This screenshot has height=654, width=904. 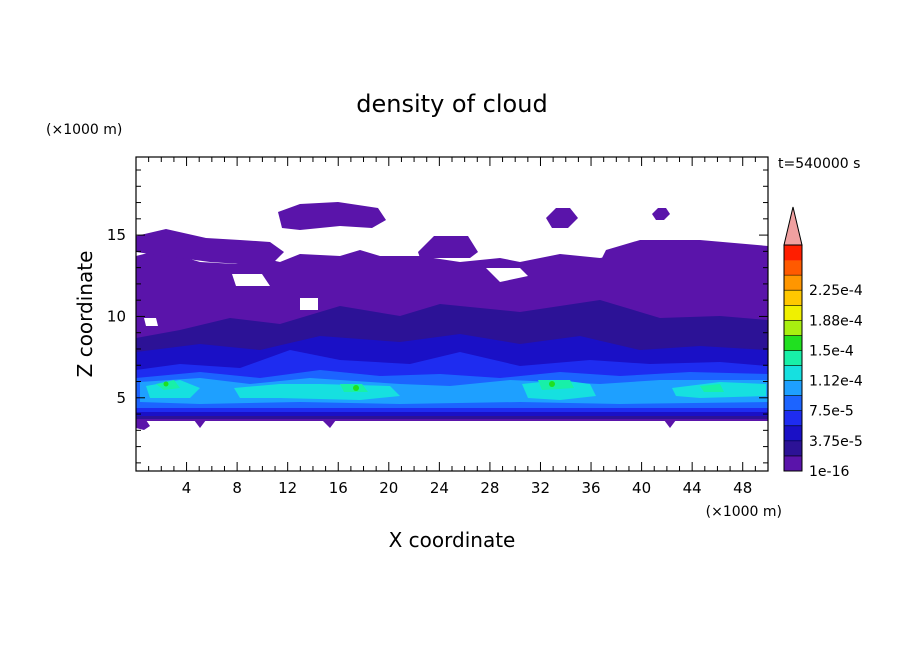 What do you see at coordinates (452, 540) in the screenshot?
I see `x-axis-title: X coordinate` at bounding box center [452, 540].